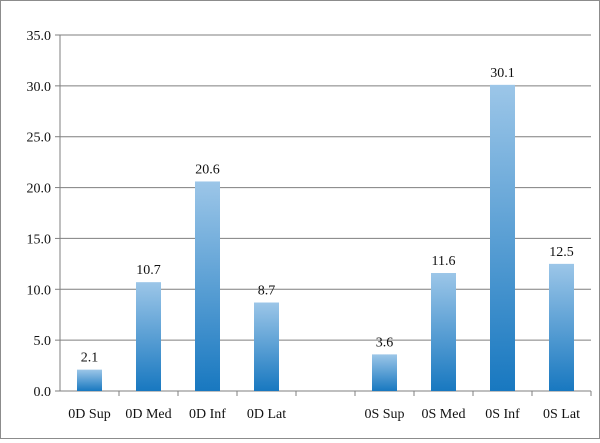 The height and width of the screenshot is (443, 600). Describe the element at coordinates (207, 286) in the screenshot. I see `bar-0d-inf` at that location.